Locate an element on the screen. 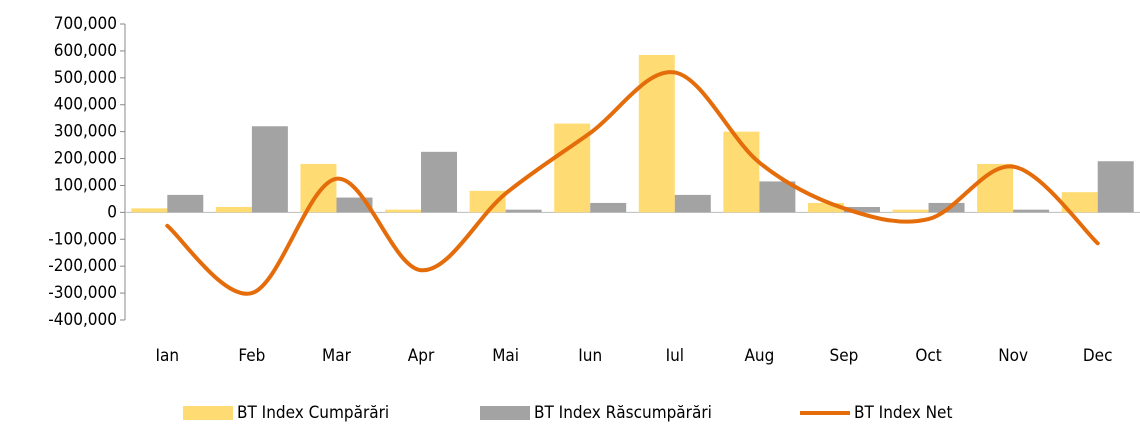 Image resolution: width=1140 pixels, height=428 pixels. legend-label: BT Index Cumpărări is located at coordinates (313, 413).